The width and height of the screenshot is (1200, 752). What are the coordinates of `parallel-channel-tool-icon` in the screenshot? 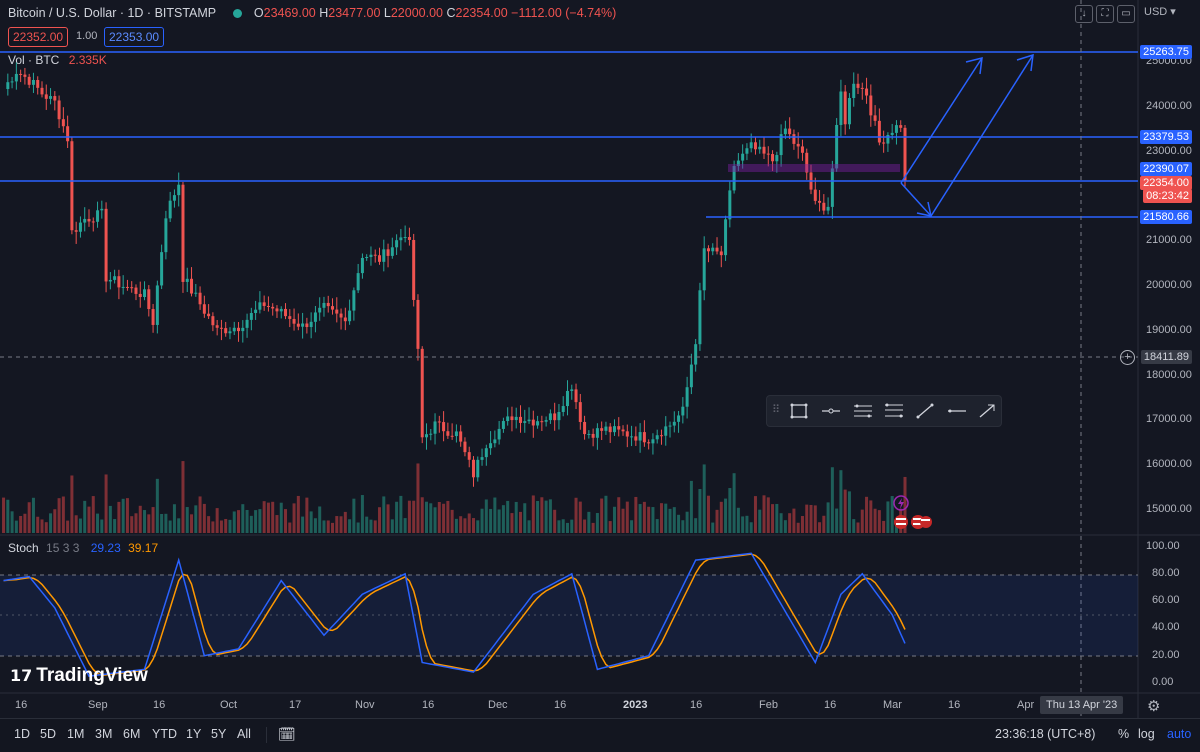 It's located at (863, 411).